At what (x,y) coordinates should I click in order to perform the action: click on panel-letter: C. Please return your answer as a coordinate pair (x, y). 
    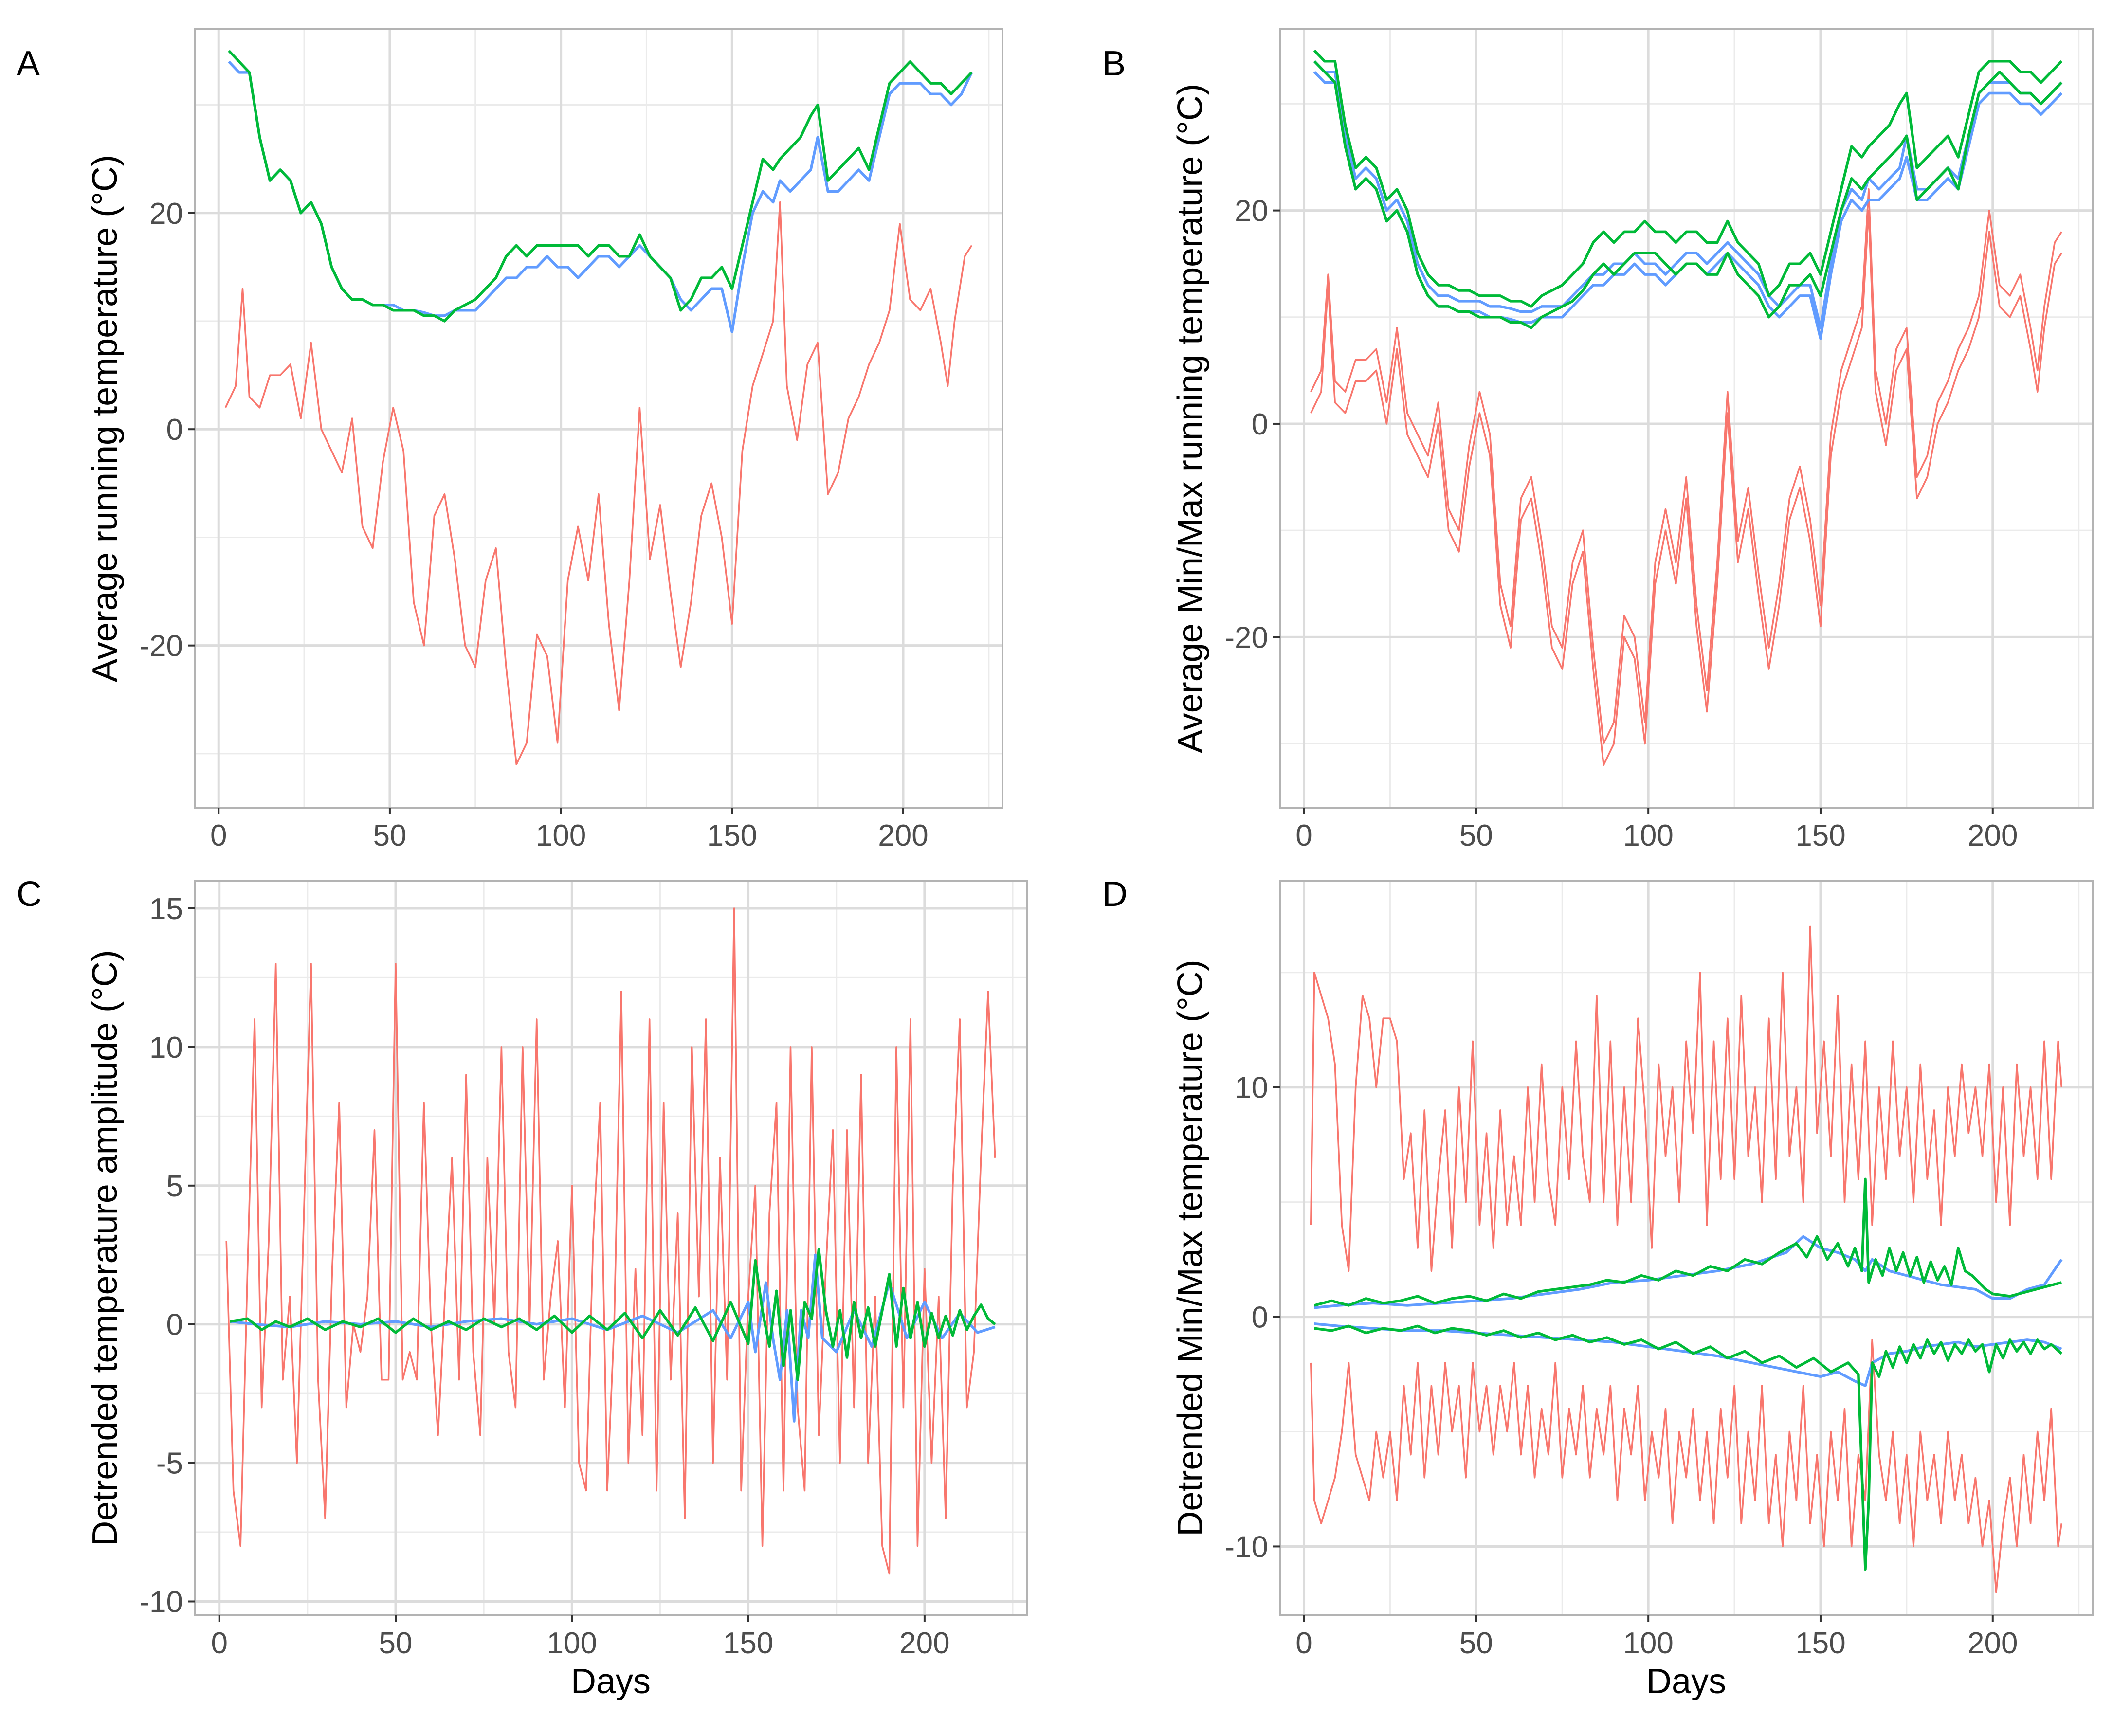
    Looking at the image, I should click on (29, 895).